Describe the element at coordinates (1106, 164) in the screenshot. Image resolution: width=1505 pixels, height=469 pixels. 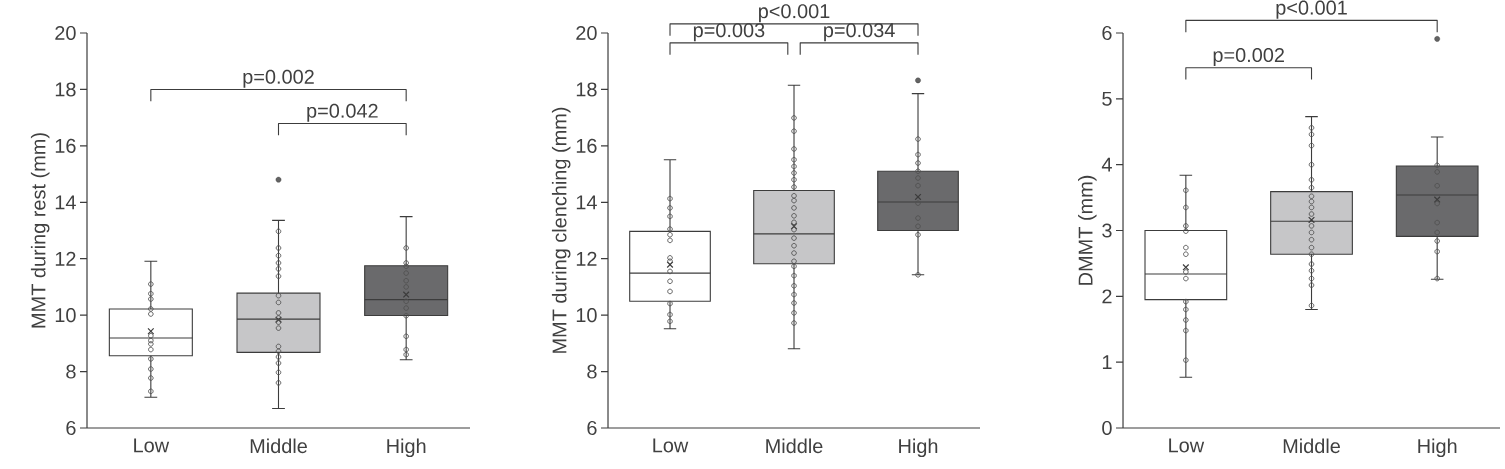
I see `y-tick-label: 4` at that location.